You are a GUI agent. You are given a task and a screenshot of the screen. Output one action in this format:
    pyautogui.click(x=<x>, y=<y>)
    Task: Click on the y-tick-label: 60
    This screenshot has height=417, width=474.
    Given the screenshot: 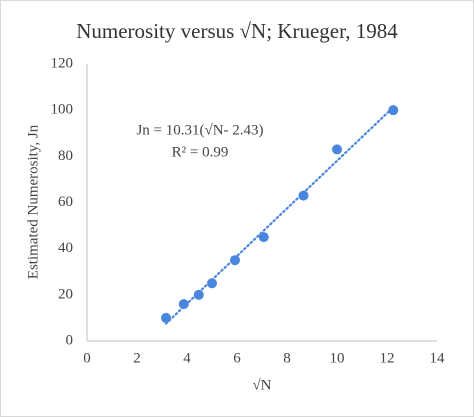 What is the action you would take?
    pyautogui.click(x=65, y=202)
    